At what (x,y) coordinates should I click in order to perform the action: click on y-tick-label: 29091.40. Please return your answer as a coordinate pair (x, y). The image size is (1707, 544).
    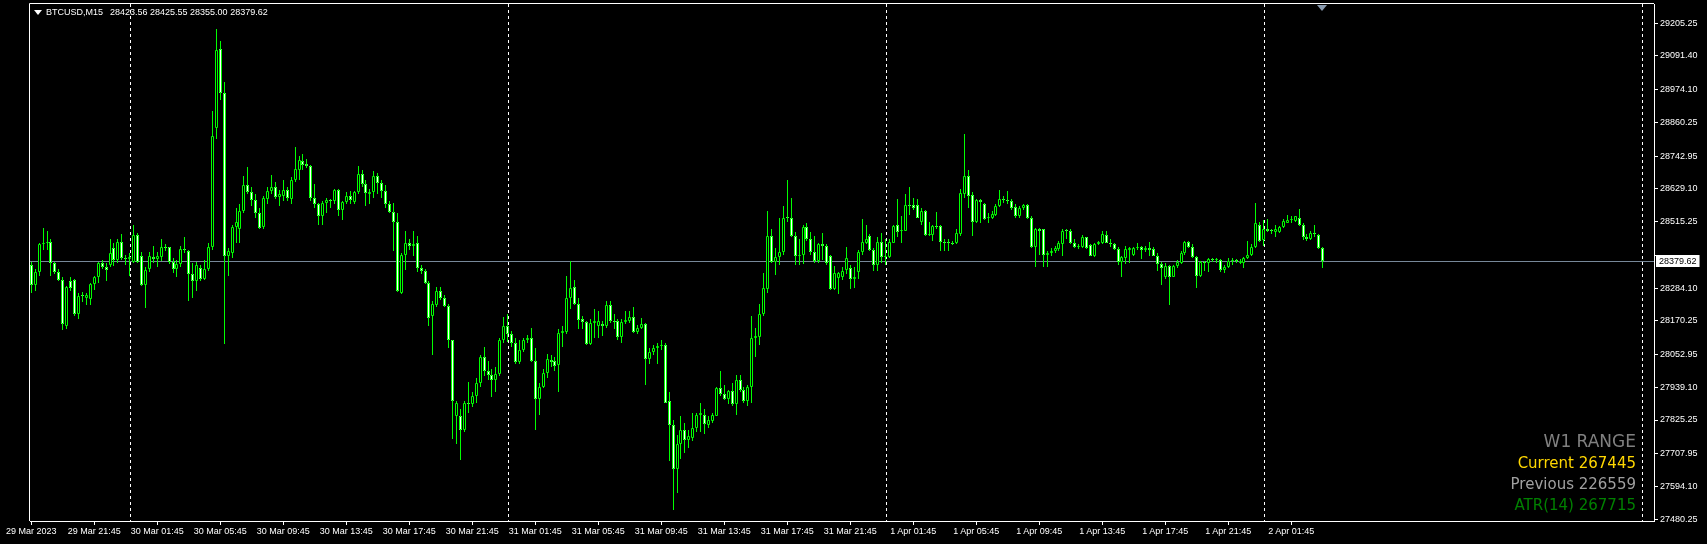
    Looking at the image, I should click on (1679, 55).